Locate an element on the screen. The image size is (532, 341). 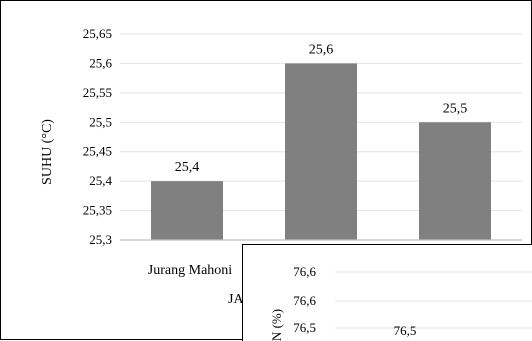
inset-value-label: 76,5 is located at coordinates (405, 330).